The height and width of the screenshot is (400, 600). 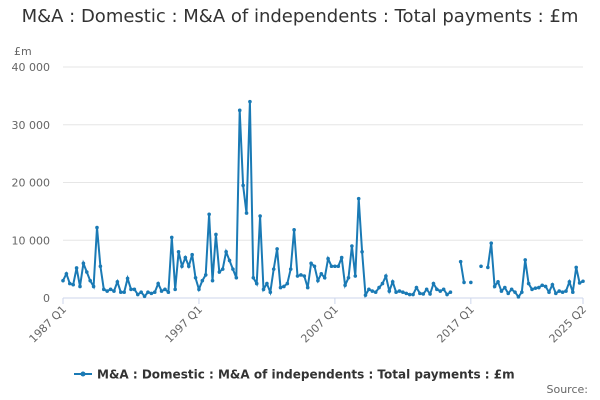 What do you see at coordinates (83, 374) in the screenshot?
I see `legend-marker` at bounding box center [83, 374].